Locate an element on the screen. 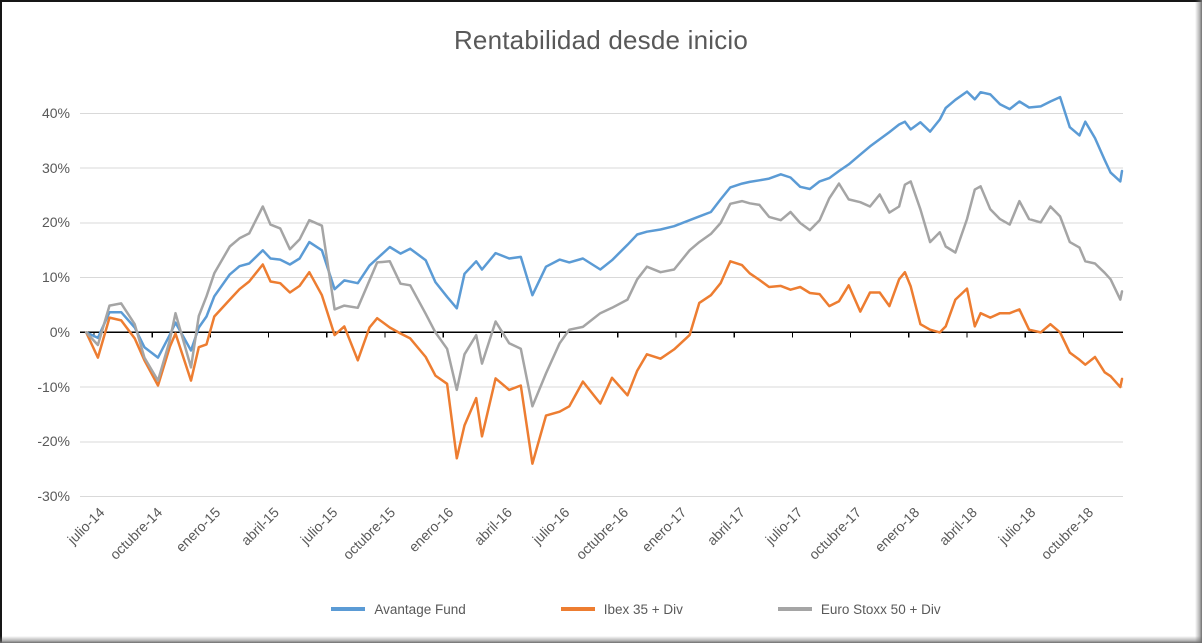 The width and height of the screenshot is (1202, 643). legend-label: Avantage Fund is located at coordinates (420, 609).